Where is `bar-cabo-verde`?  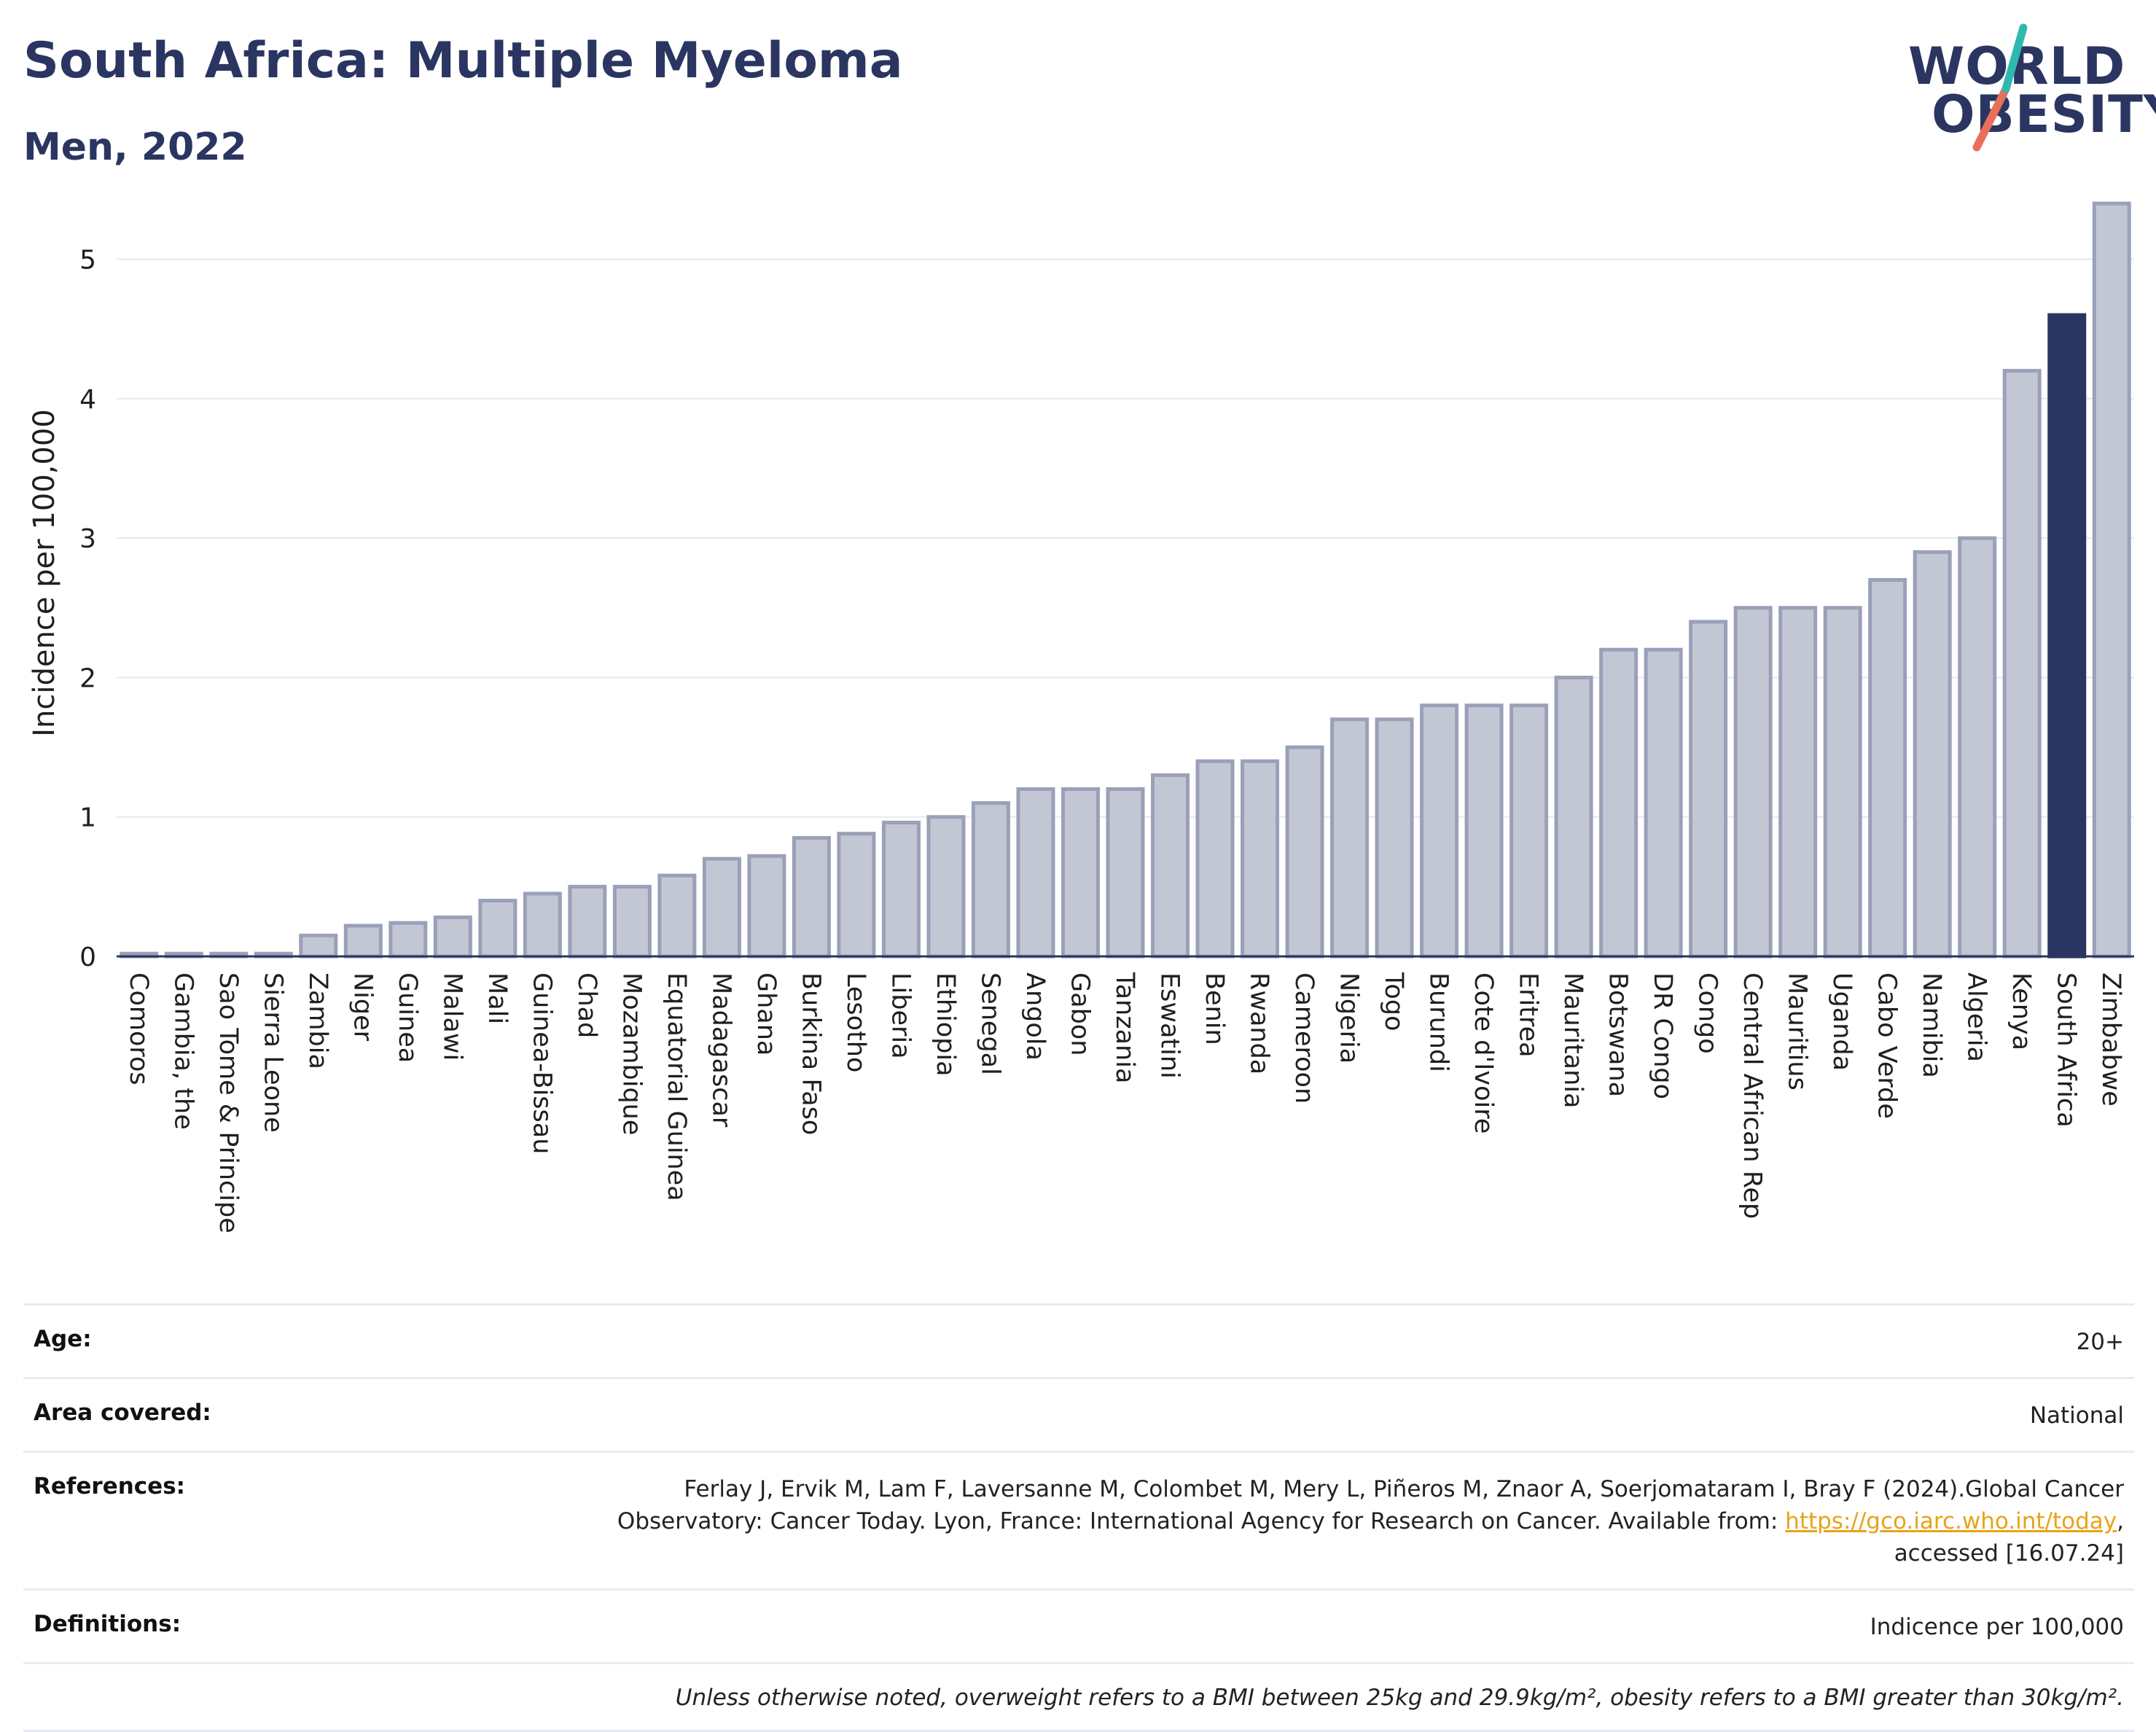
bar-cabo-verde is located at coordinates (1888, 768).